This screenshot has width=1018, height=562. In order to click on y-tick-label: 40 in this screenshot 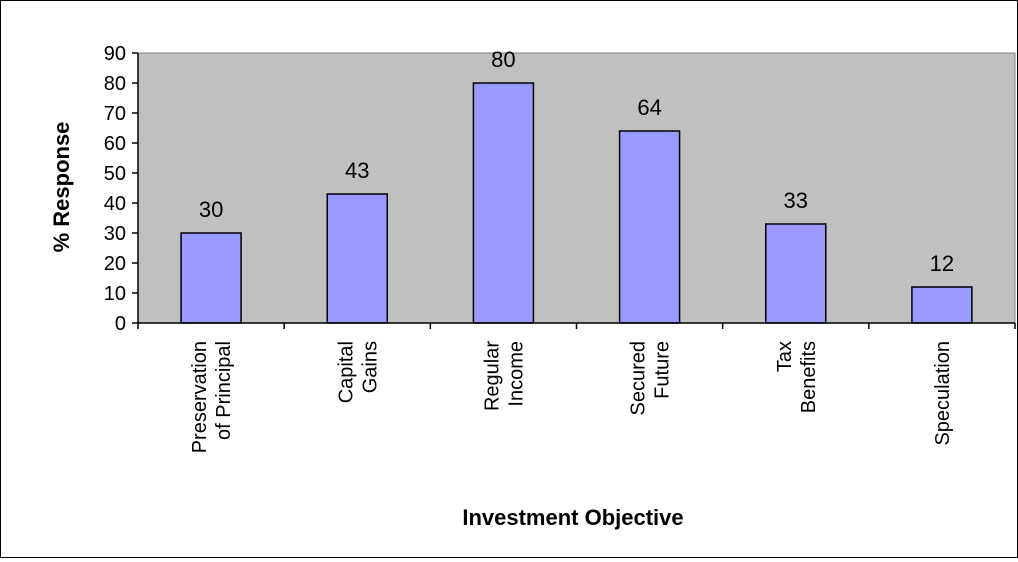, I will do `click(115, 204)`.